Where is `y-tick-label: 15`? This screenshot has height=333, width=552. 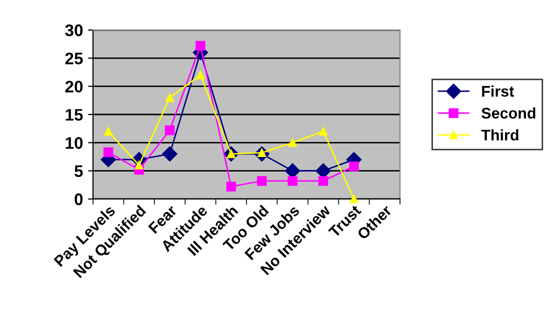 y-tick-label: 15 is located at coordinates (74, 115).